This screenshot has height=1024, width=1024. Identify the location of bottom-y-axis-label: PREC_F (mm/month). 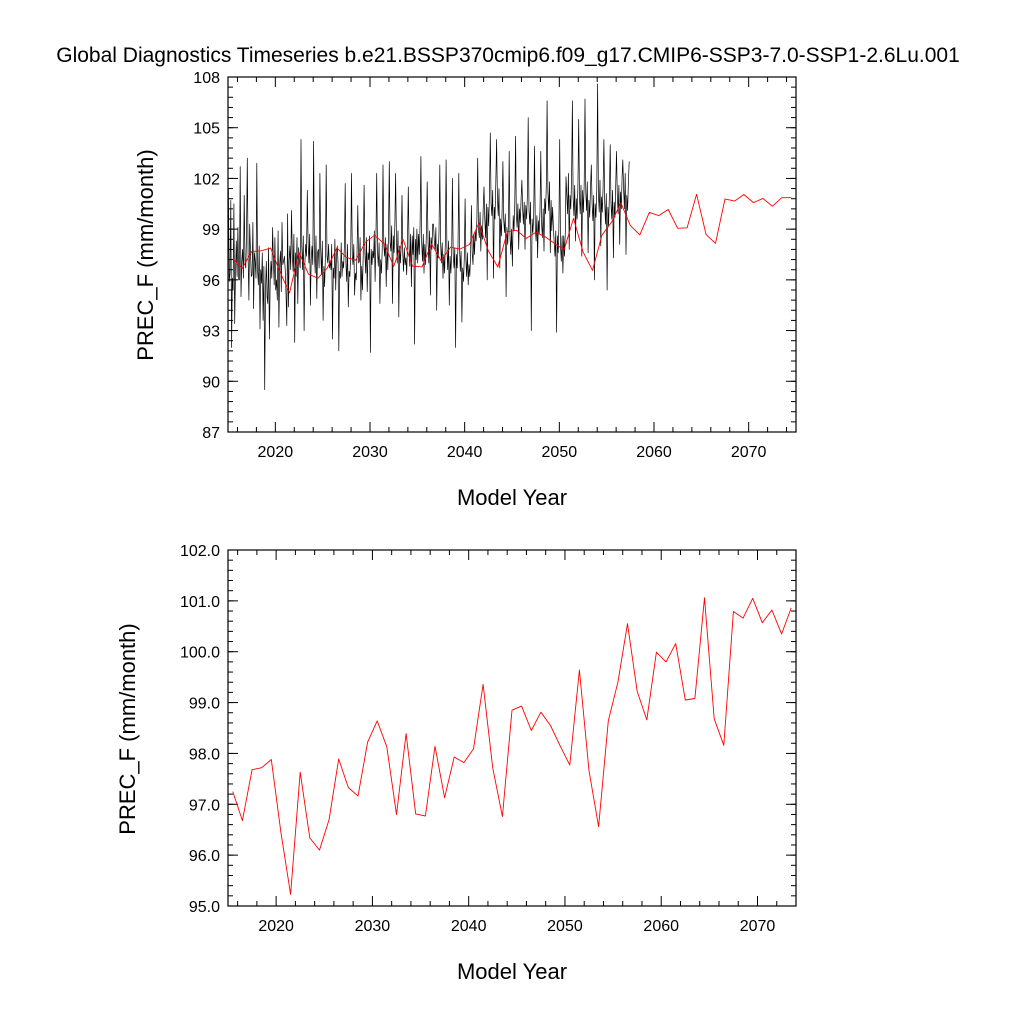
(127, 728).